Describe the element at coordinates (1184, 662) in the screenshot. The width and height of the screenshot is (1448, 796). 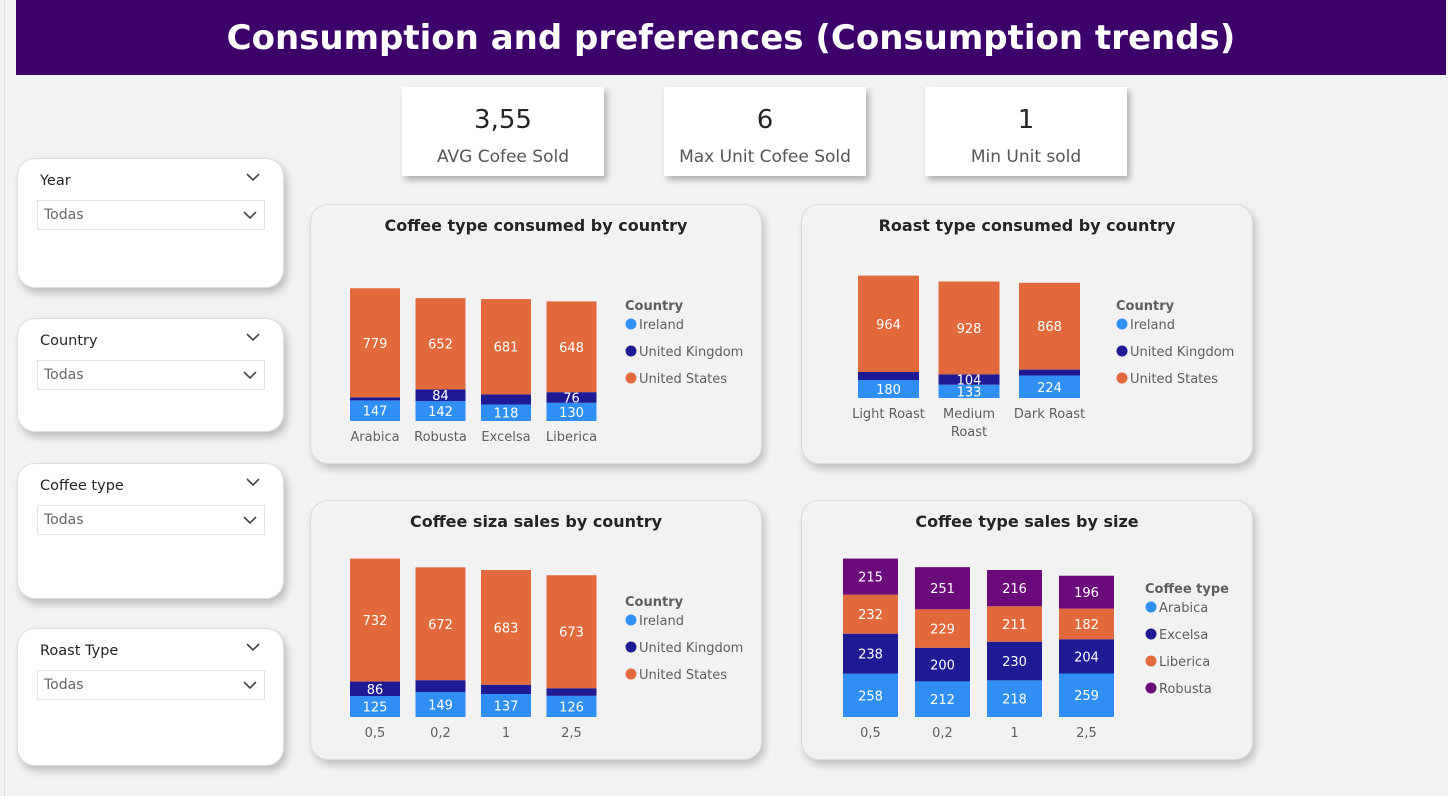
I see `legend-item-liberica: Liberica` at that location.